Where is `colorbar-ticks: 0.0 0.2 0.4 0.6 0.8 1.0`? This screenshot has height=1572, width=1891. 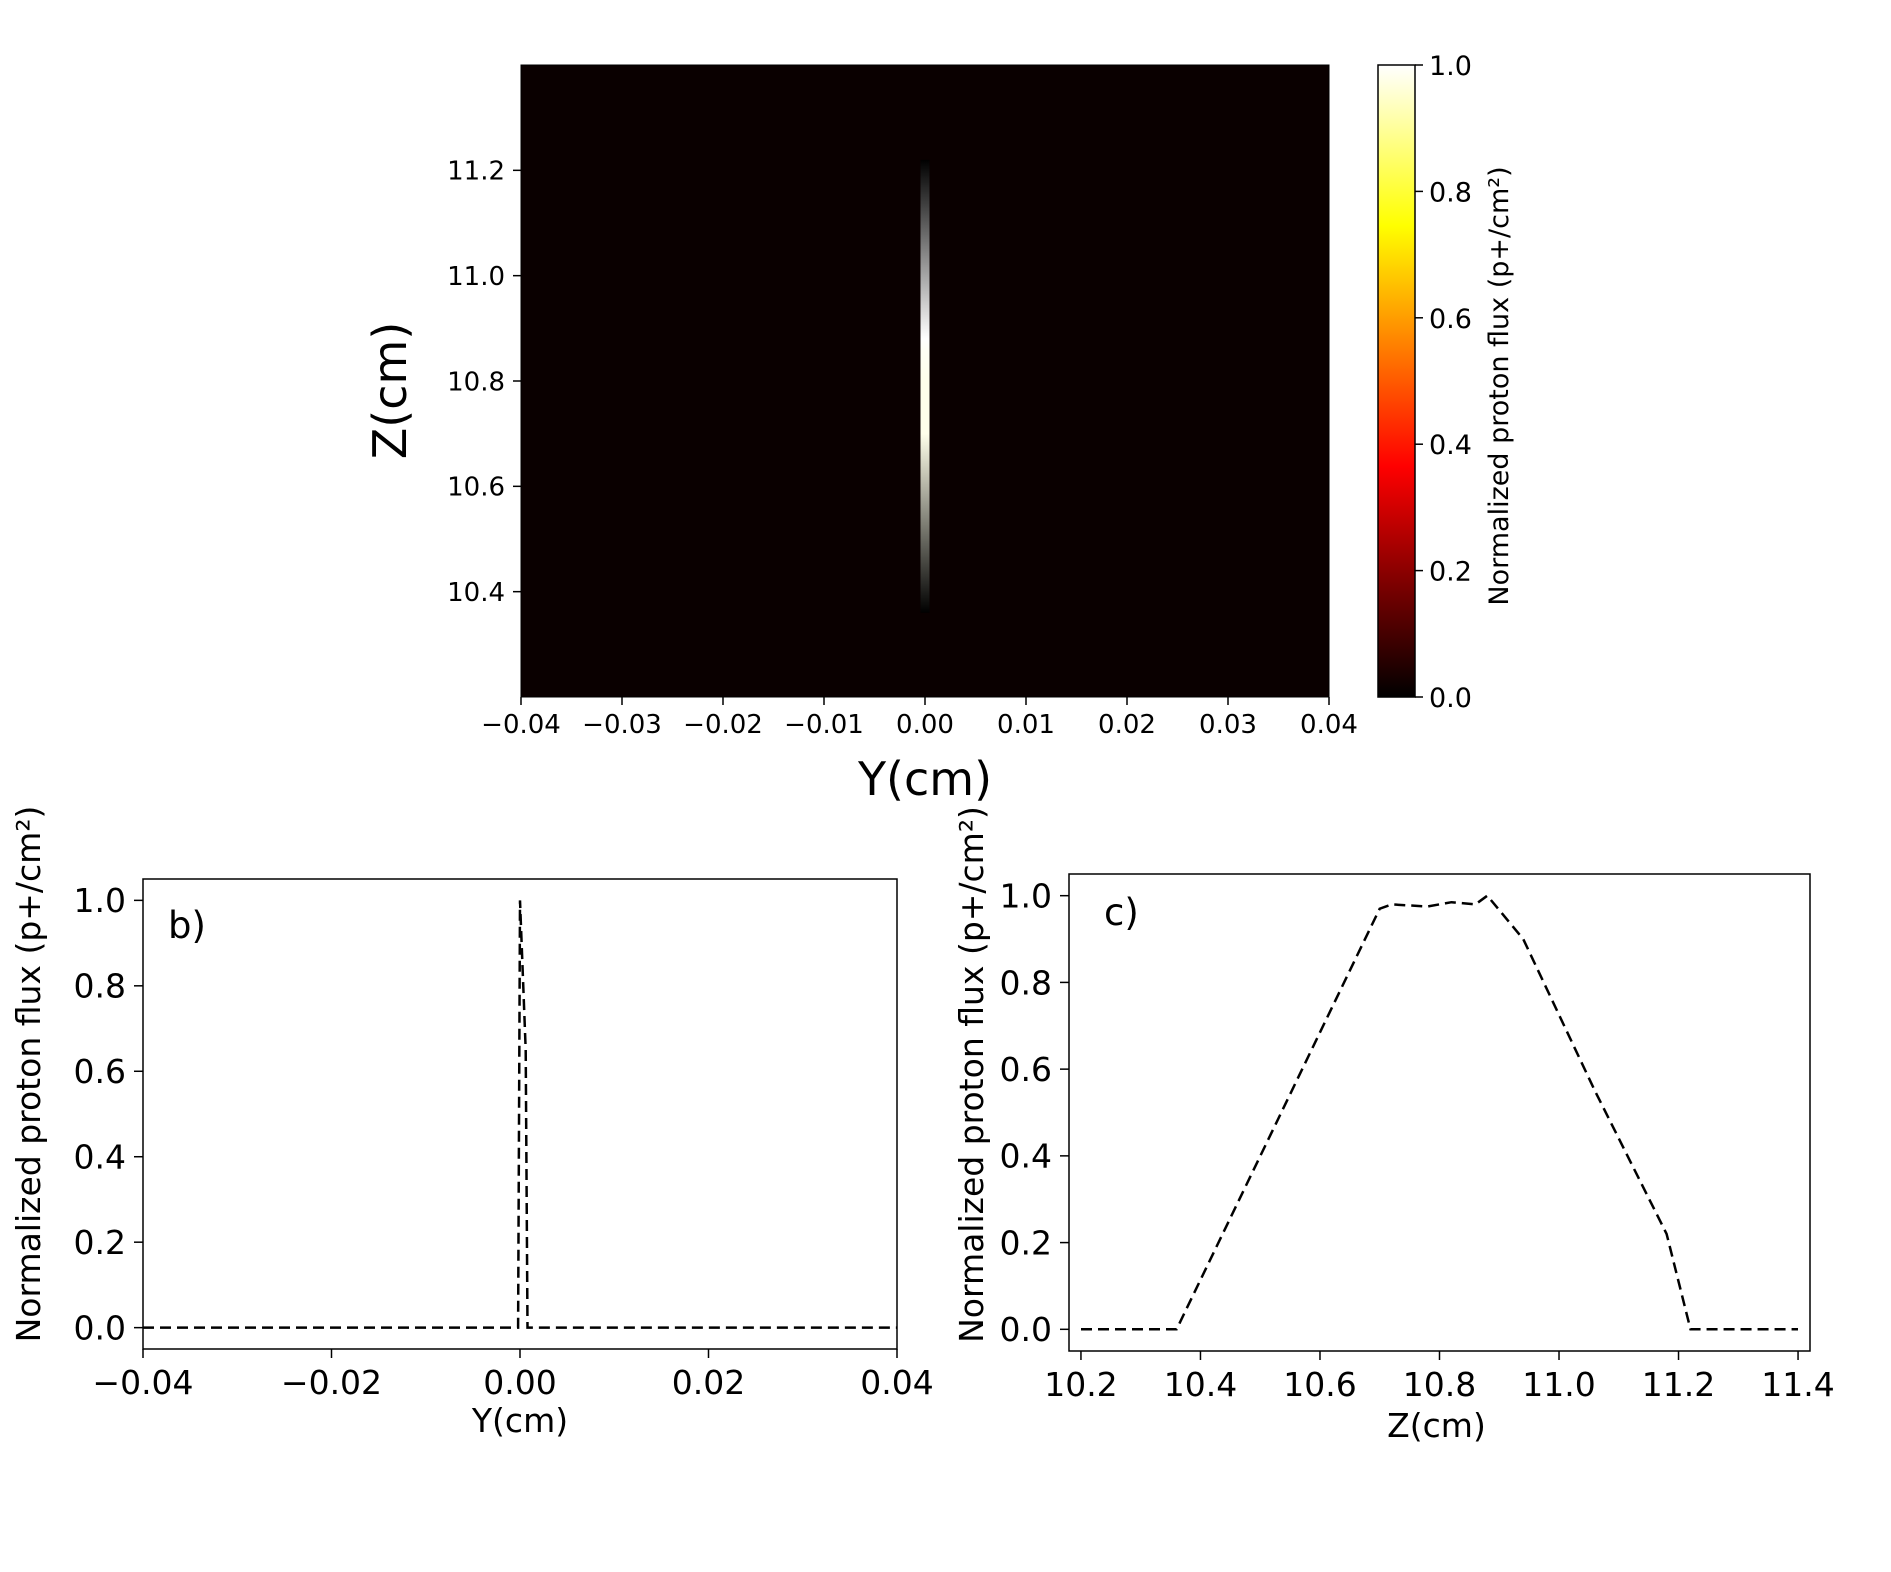
colorbar-ticks: 0.0 0.2 0.4 0.6 0.8 1.0 is located at coordinates (1443, 382).